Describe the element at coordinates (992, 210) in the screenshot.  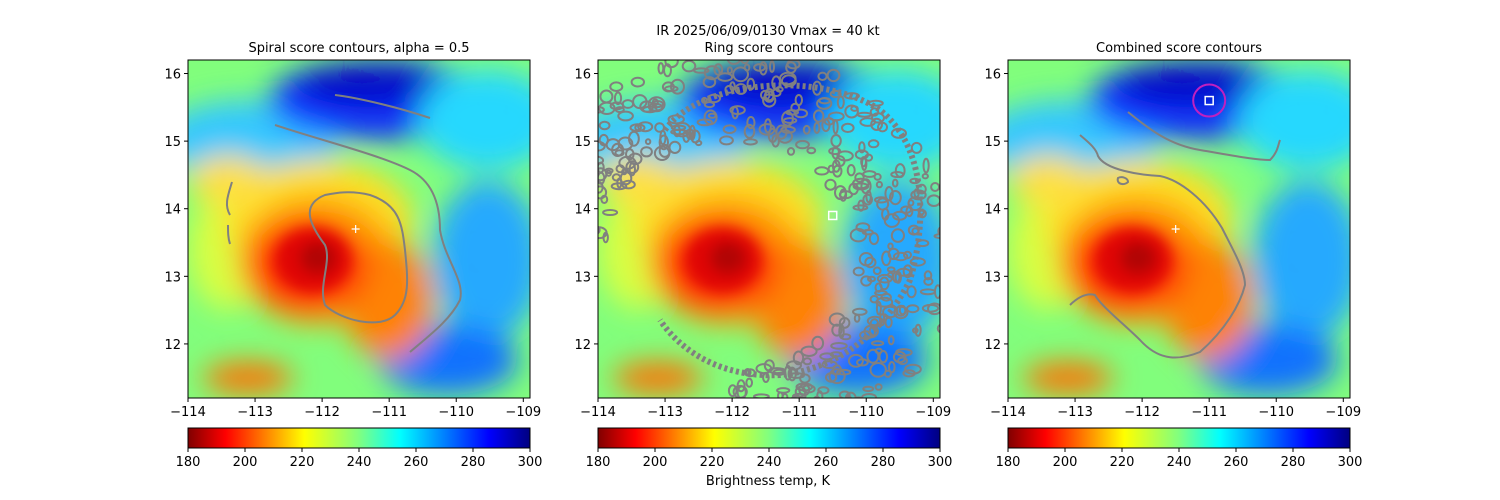
I see `y-tick-label: 14` at that location.